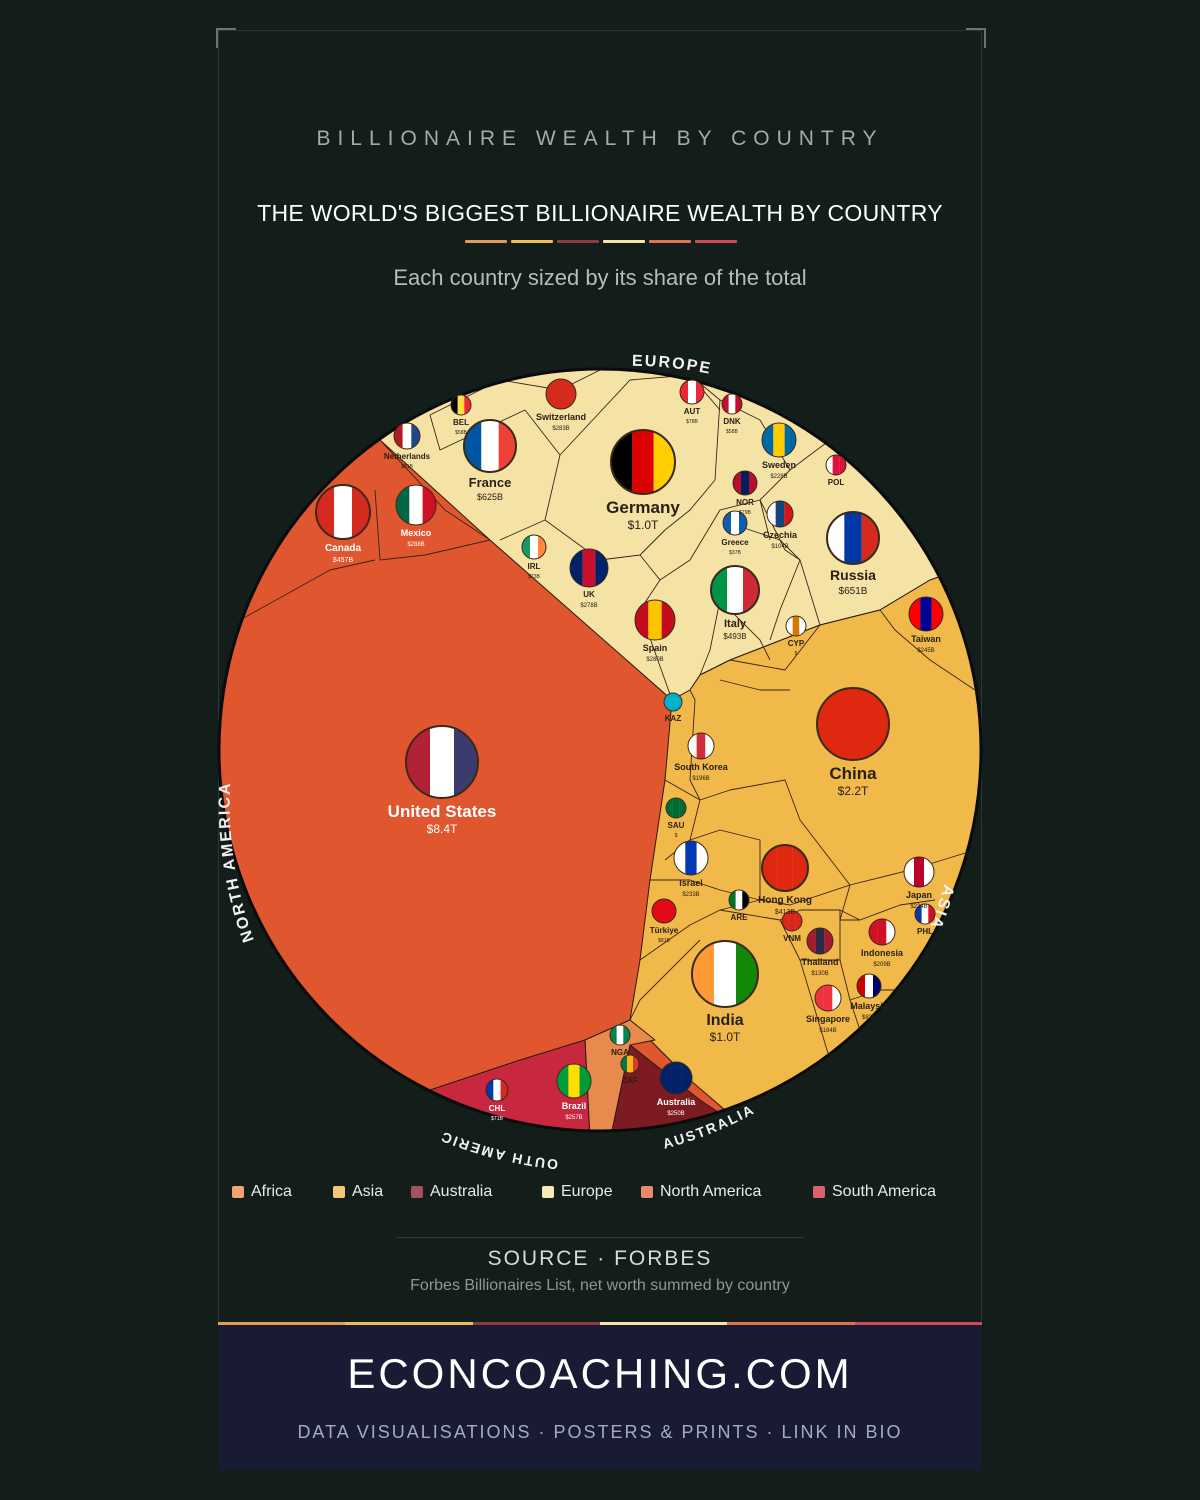  What do you see at coordinates (358, 1192) in the screenshot?
I see `legend-item-asia: Asia` at bounding box center [358, 1192].